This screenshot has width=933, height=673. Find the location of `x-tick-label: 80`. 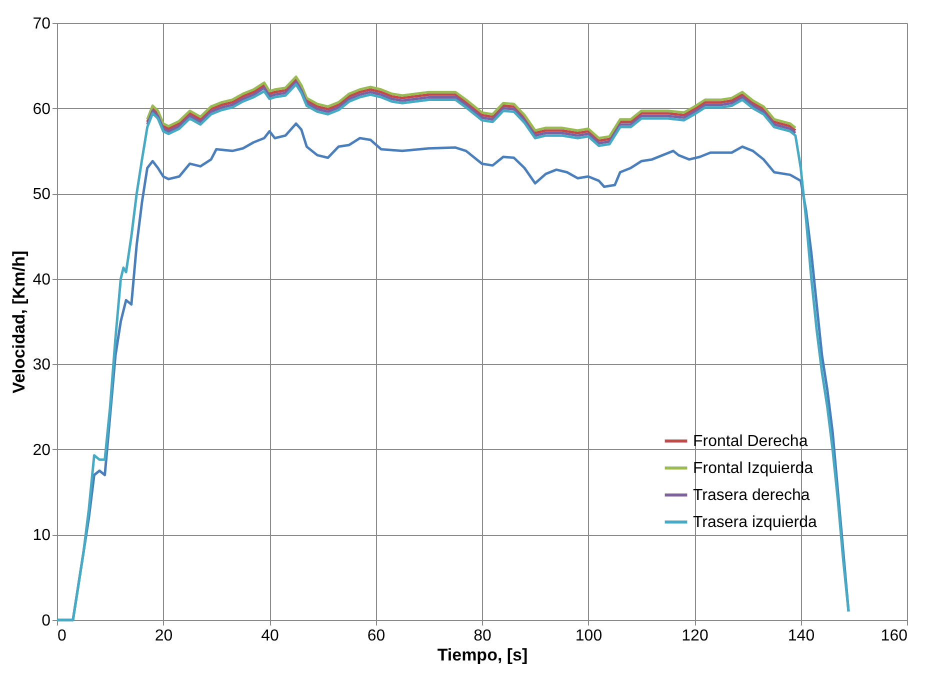

x-tick-label: 80 is located at coordinates (483, 636).